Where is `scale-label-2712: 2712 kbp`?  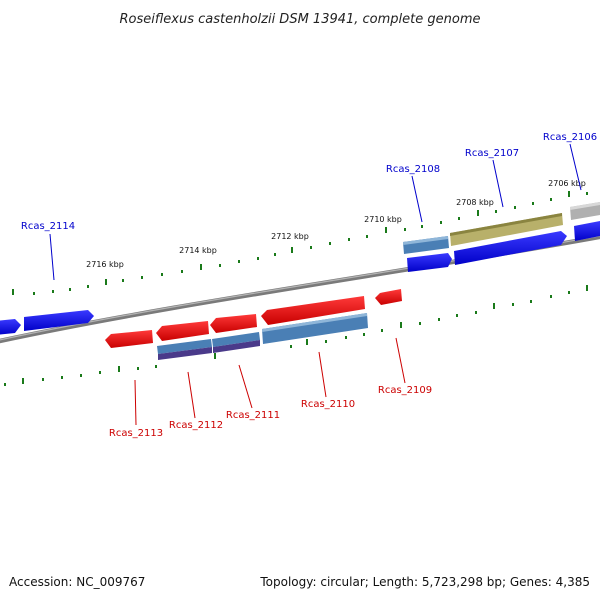
scale-label-2712: 2712 kbp is located at coordinates (290, 236).